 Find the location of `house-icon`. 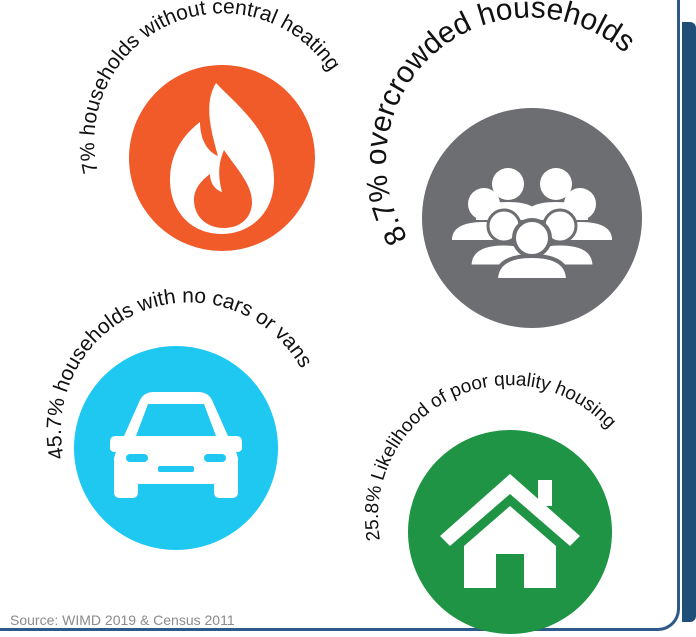

house-icon is located at coordinates (510, 531).